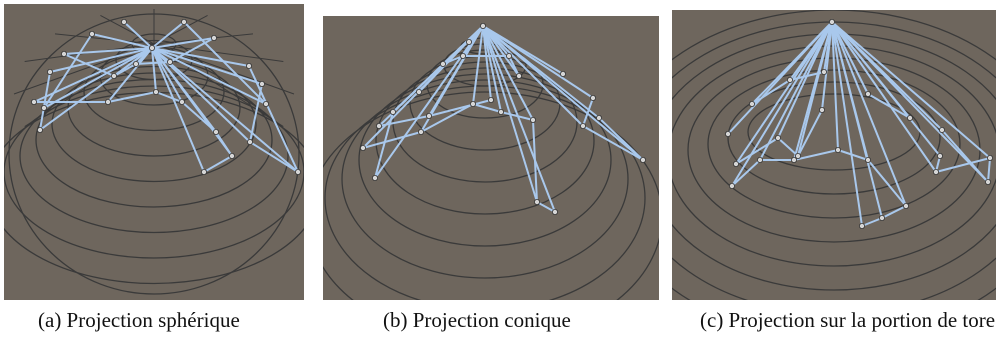 Image resolution: width=996 pixels, height=344 pixels. Describe the element at coordinates (848, 320) in the screenshot. I see `caption-c: (c) Projection sur la portion de tore` at that location.